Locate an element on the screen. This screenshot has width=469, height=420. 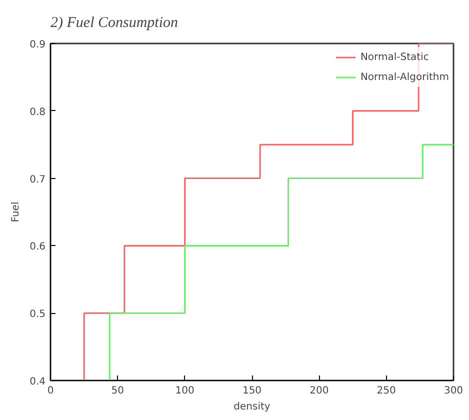
x-tick-label: 50 is located at coordinates (117, 391).